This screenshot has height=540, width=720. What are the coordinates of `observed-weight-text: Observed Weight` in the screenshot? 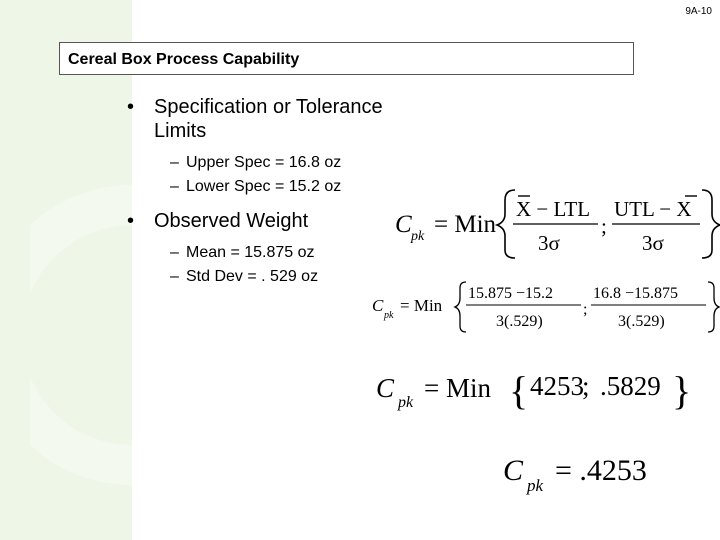 It's located at (231, 221).